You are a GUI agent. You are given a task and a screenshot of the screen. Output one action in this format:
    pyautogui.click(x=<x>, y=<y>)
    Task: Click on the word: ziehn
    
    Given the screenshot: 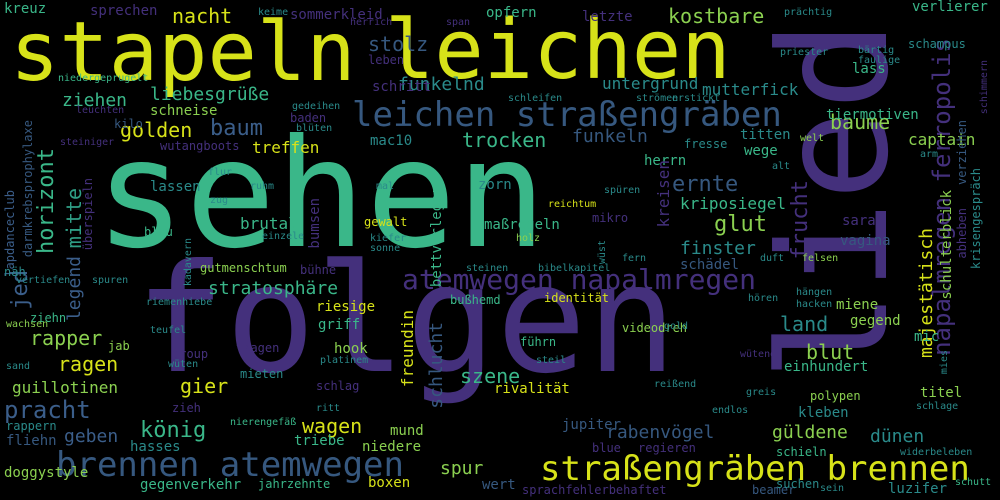 What is the action you would take?
    pyautogui.click(x=48, y=318)
    